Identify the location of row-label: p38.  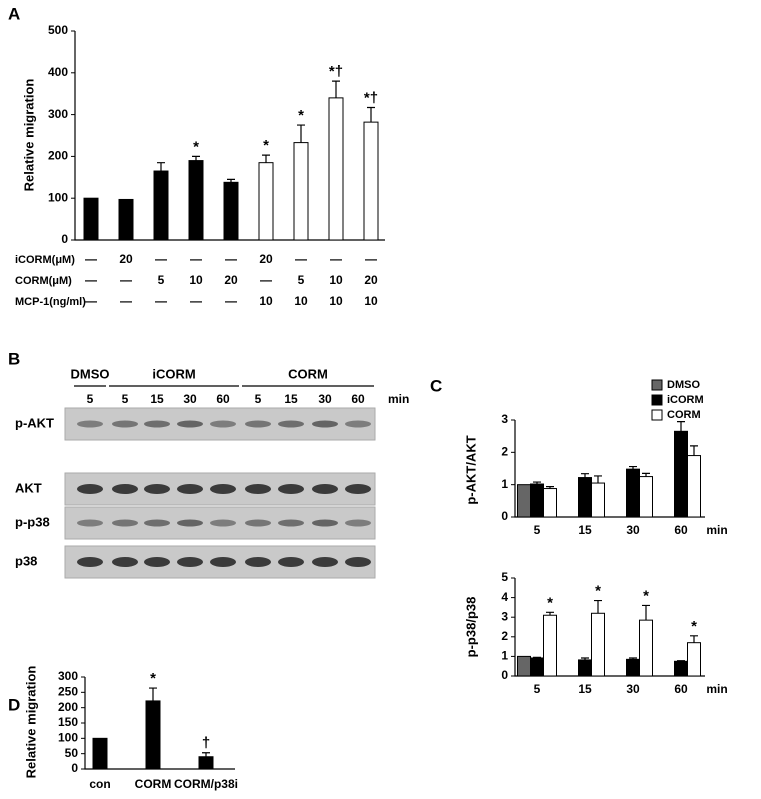
(26, 560).